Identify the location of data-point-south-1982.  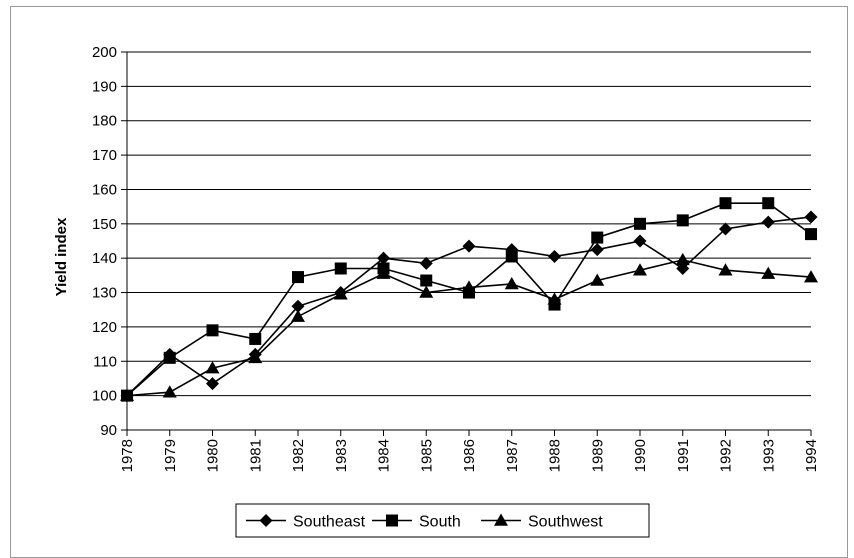
(298, 277).